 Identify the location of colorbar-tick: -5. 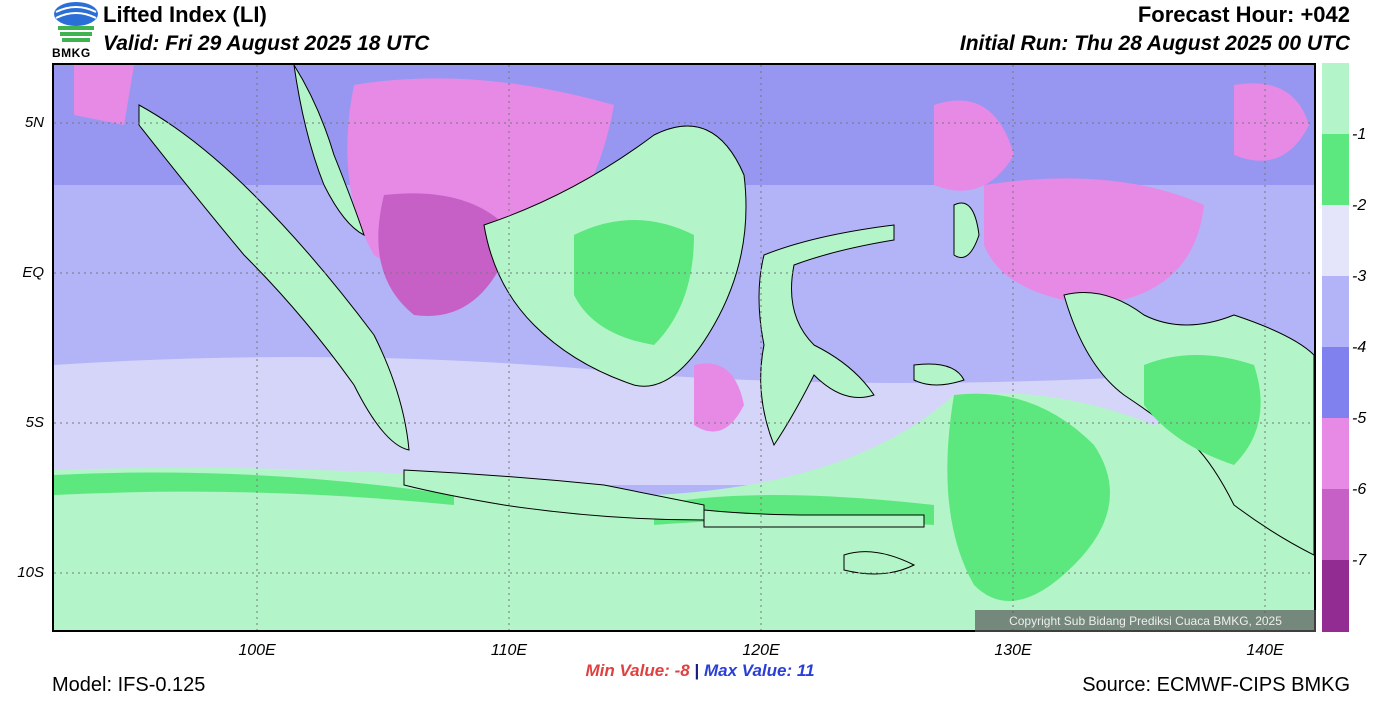
(1359, 418).